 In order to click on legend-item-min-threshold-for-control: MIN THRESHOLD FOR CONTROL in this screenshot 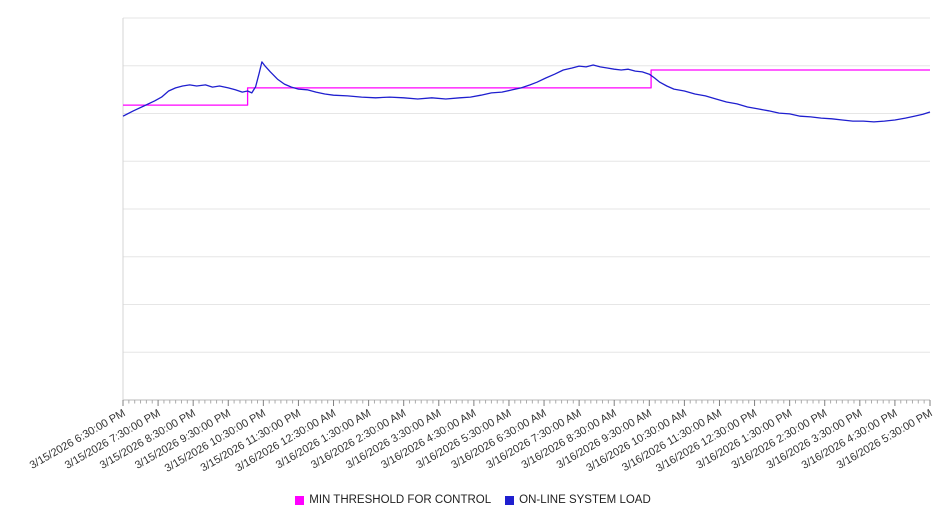, I will do `click(393, 500)`.